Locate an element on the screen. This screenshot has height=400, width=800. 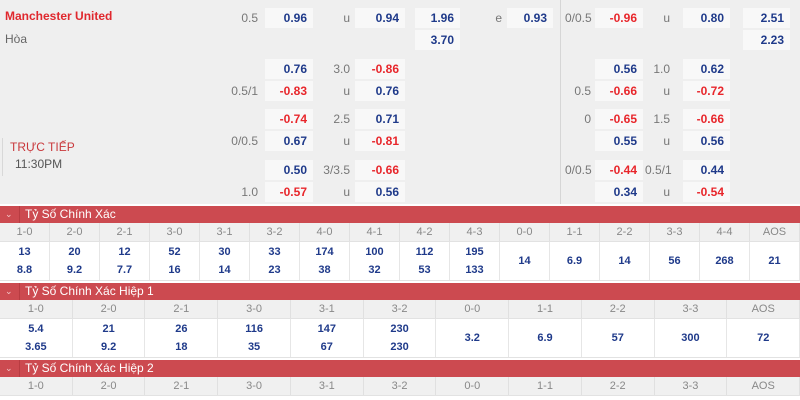
odds-cell: 0.44 is located at coordinates (706, 170).